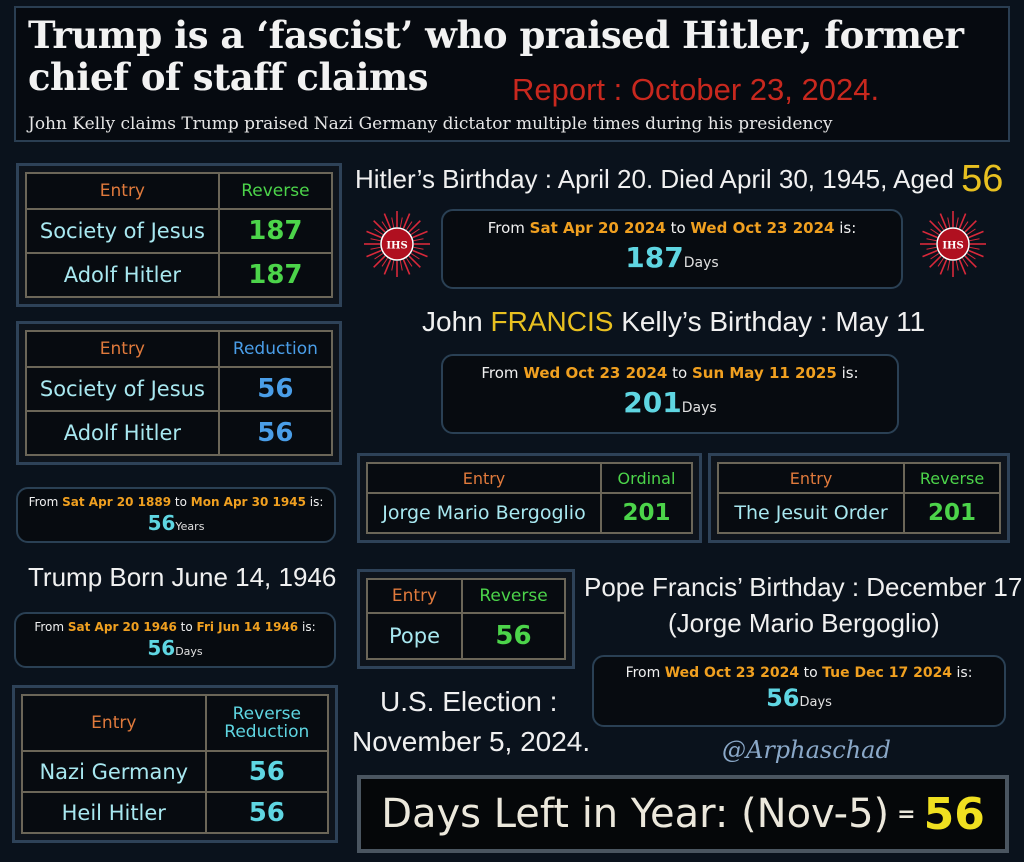 This screenshot has width=1024, height=862. I want to click on table-row: Society of Jesus 56, so click(179, 389).